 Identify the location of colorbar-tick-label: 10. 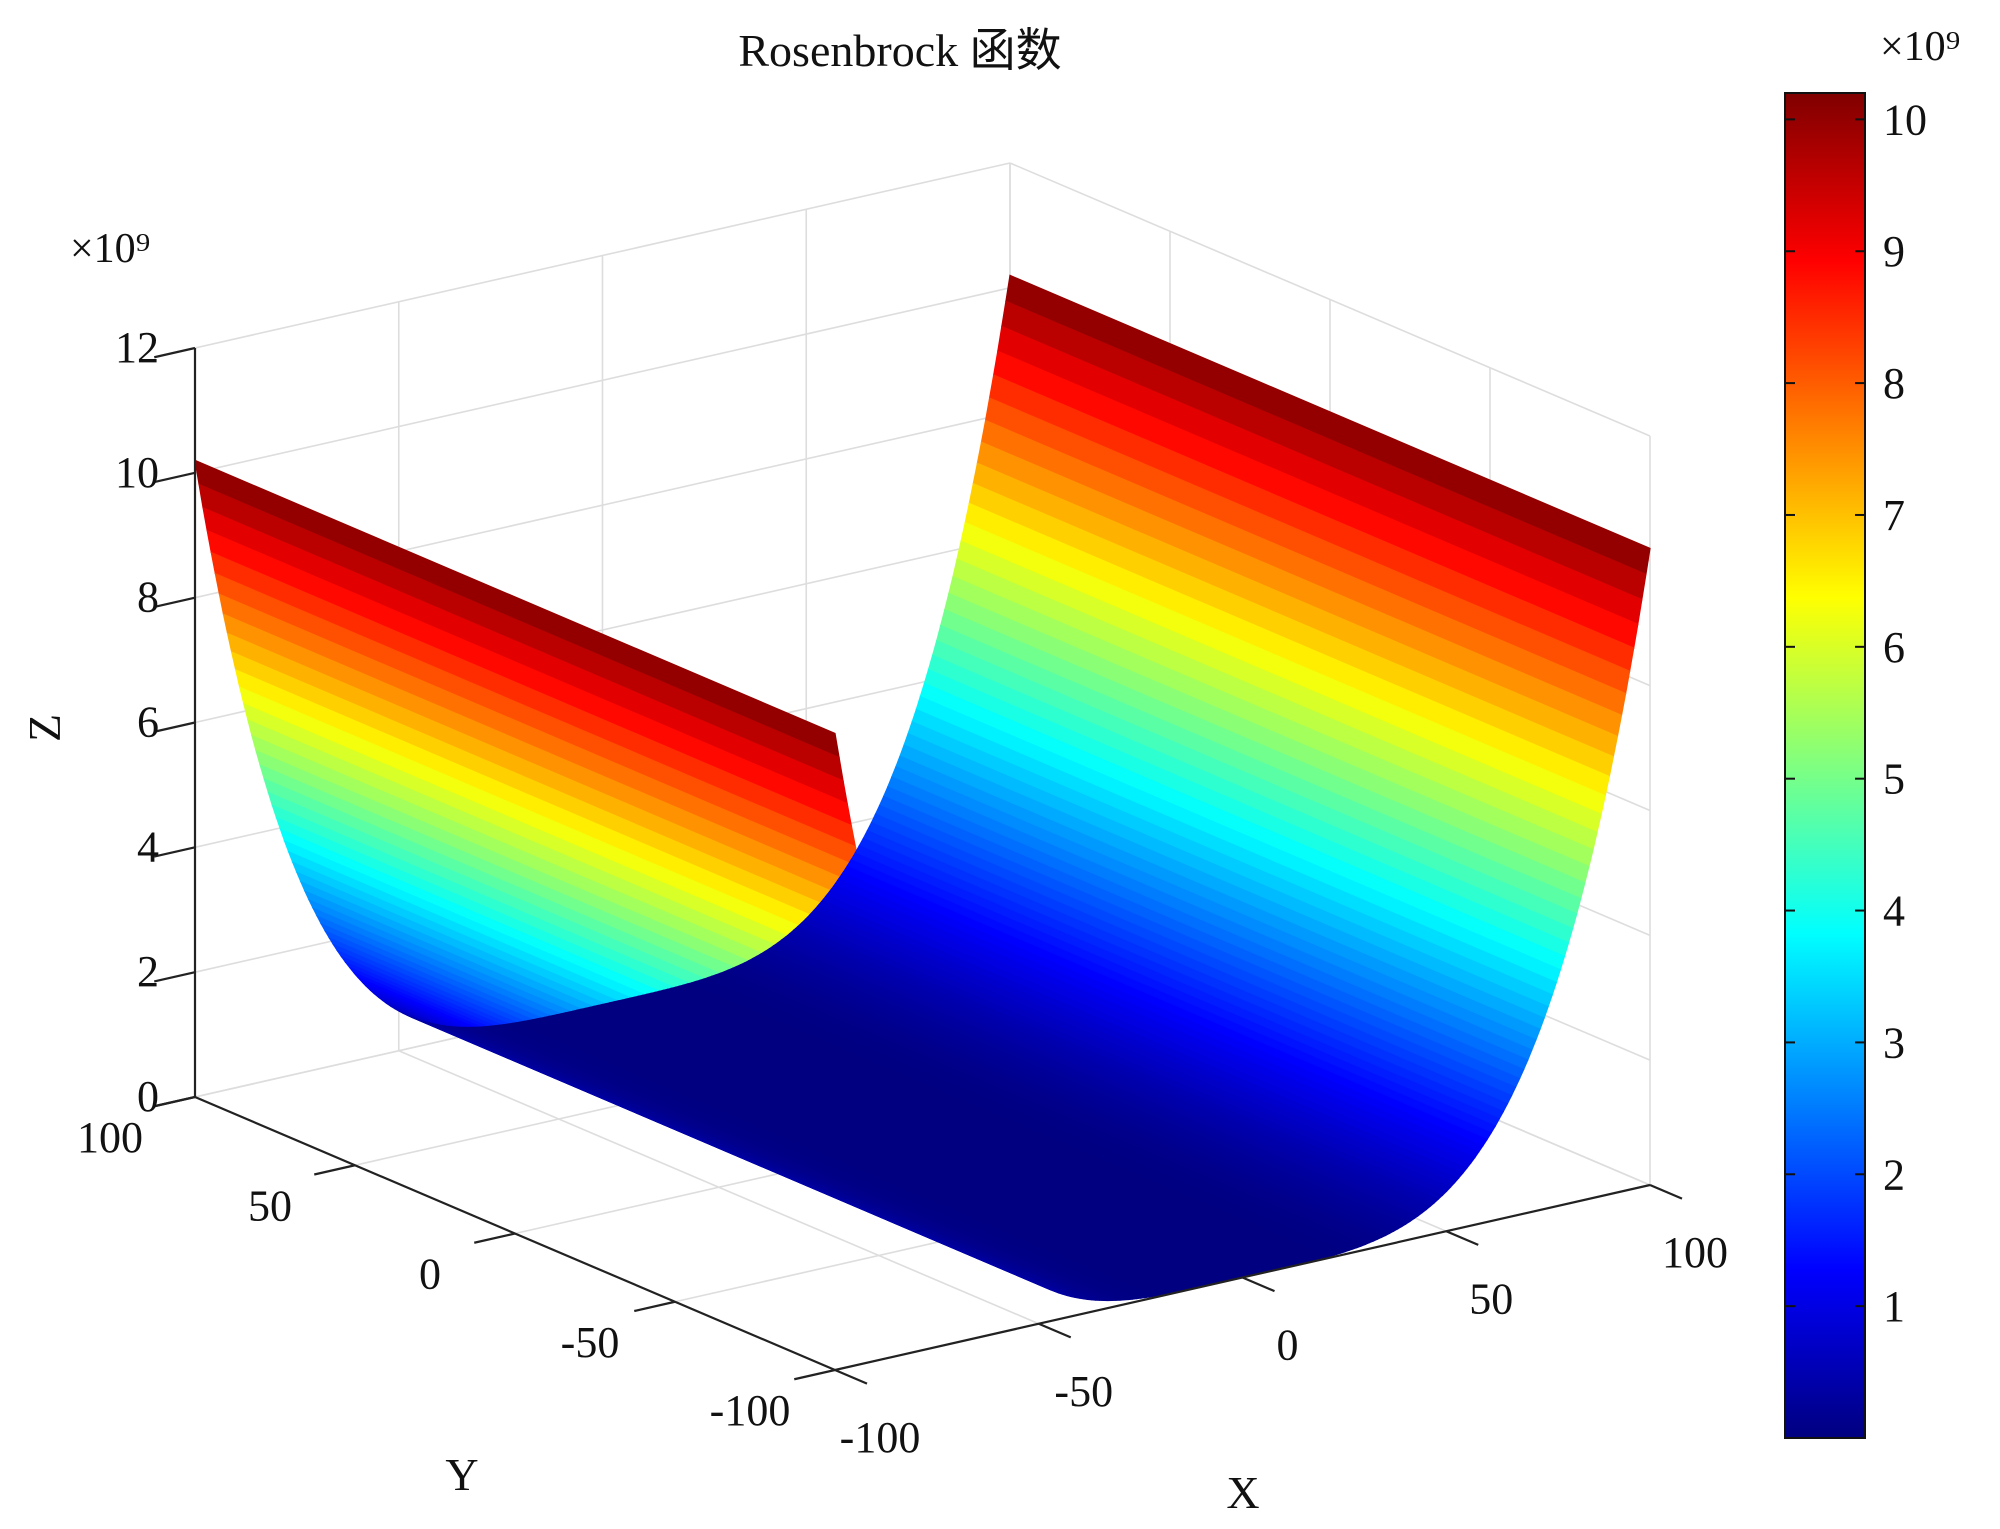
(1905, 119).